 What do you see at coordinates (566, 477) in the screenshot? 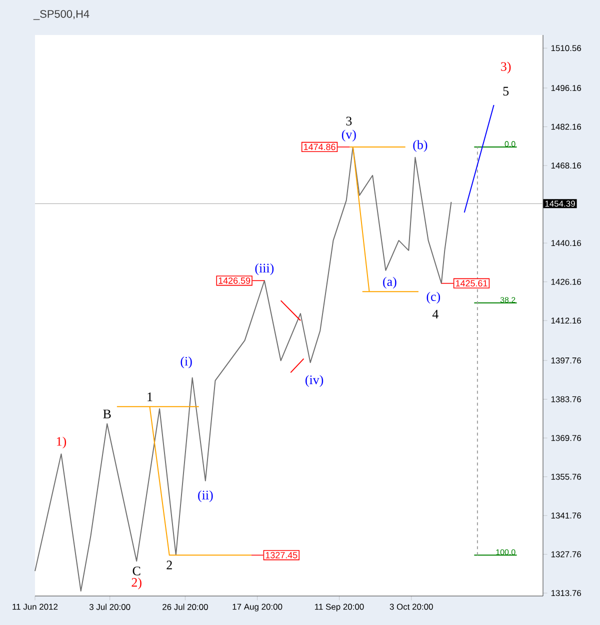
I see `y-tick-label: 1355.76` at bounding box center [566, 477].